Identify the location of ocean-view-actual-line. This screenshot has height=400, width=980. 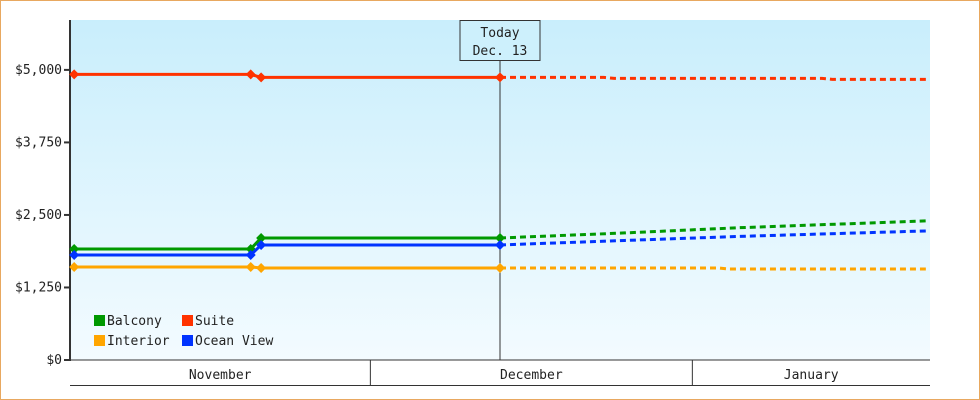
(287, 250).